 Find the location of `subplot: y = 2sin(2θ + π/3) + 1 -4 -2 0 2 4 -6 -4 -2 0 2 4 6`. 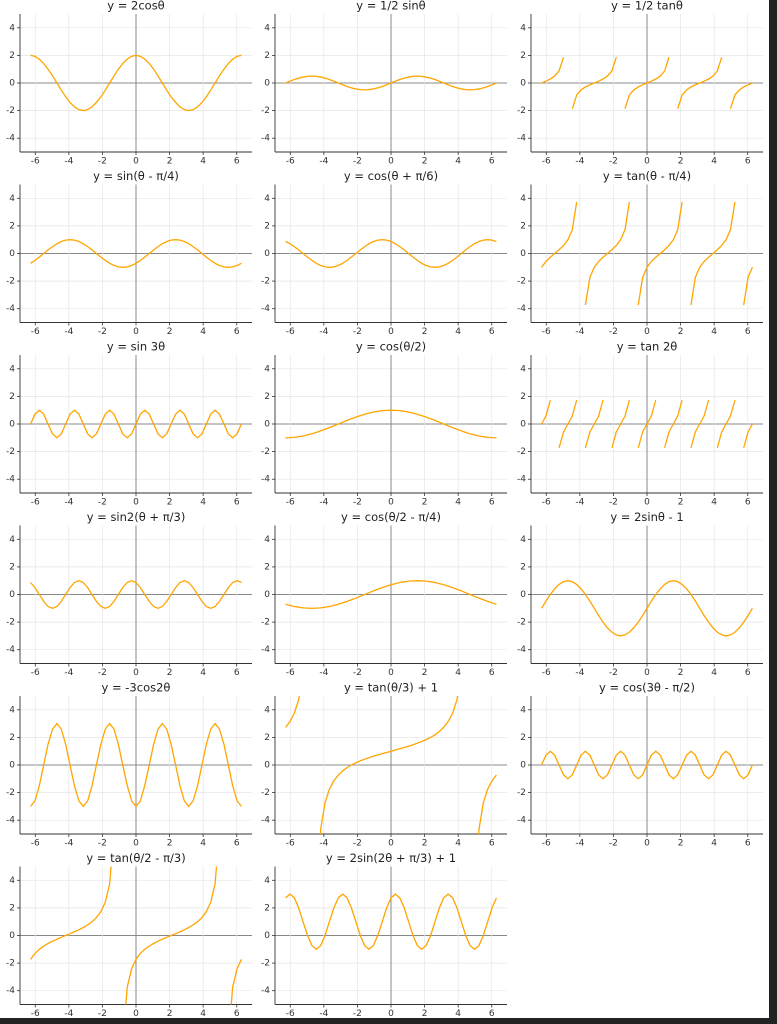

subplot: y = 2sin(2θ + π/3) + 1 -4 -2 0 2 4 -6 -4 -2 0 2 4 6 is located at coordinates (384, 935).